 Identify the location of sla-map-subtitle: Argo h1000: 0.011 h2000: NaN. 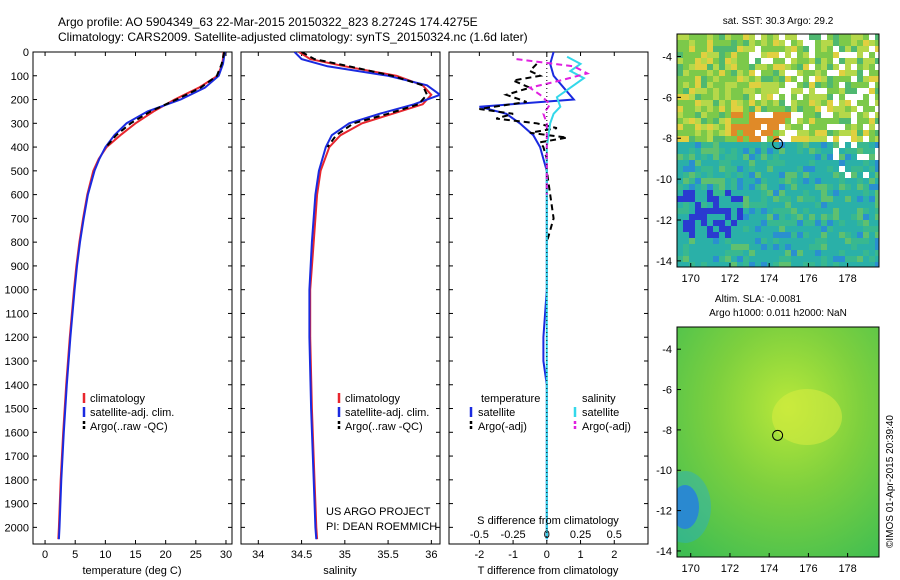
(778, 313).